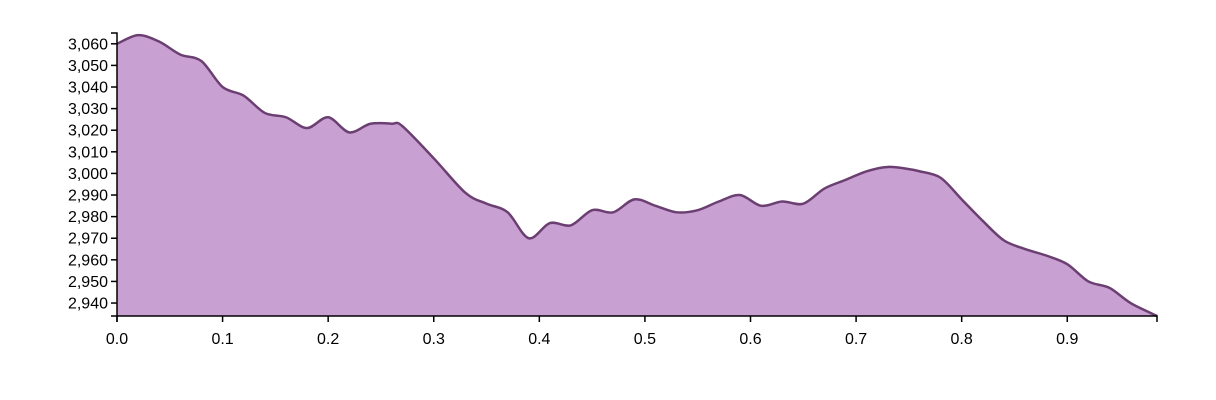  Describe the element at coordinates (750, 339) in the screenshot. I see `x-tick-label: 0.6` at that location.